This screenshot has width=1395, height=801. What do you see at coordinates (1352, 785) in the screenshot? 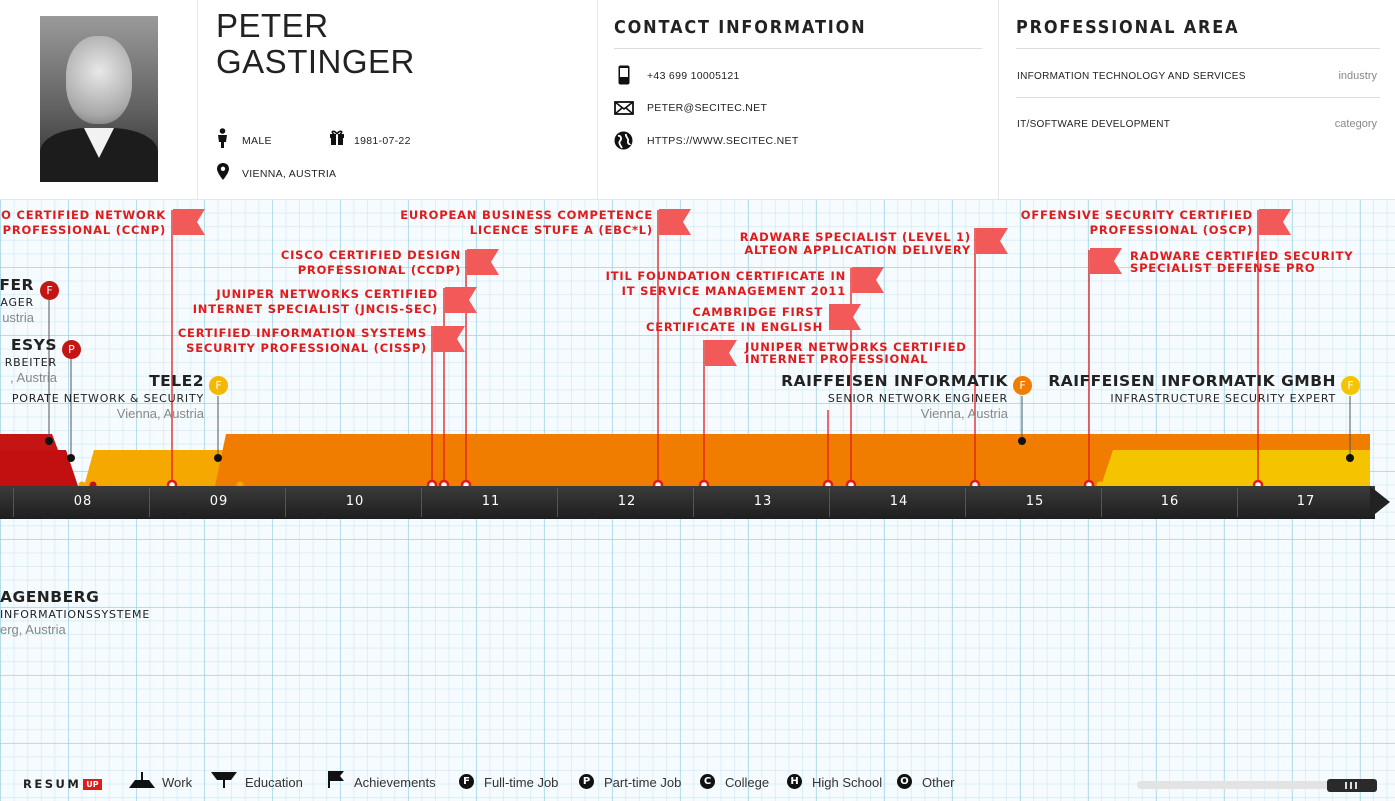
I see `timeline-scrollbar-thumb` at bounding box center [1352, 785].